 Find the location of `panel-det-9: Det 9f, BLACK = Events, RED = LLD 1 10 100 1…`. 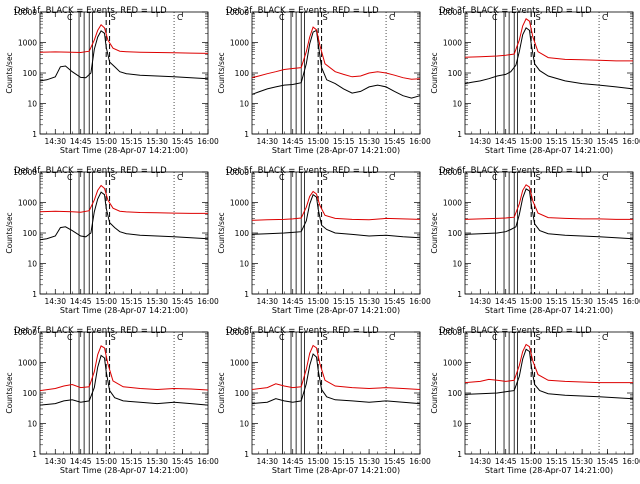

panel-det-9: Det 9f, BLACK = Events, RED = LLD 1 10 100 1… is located at coordinates (535, 400).